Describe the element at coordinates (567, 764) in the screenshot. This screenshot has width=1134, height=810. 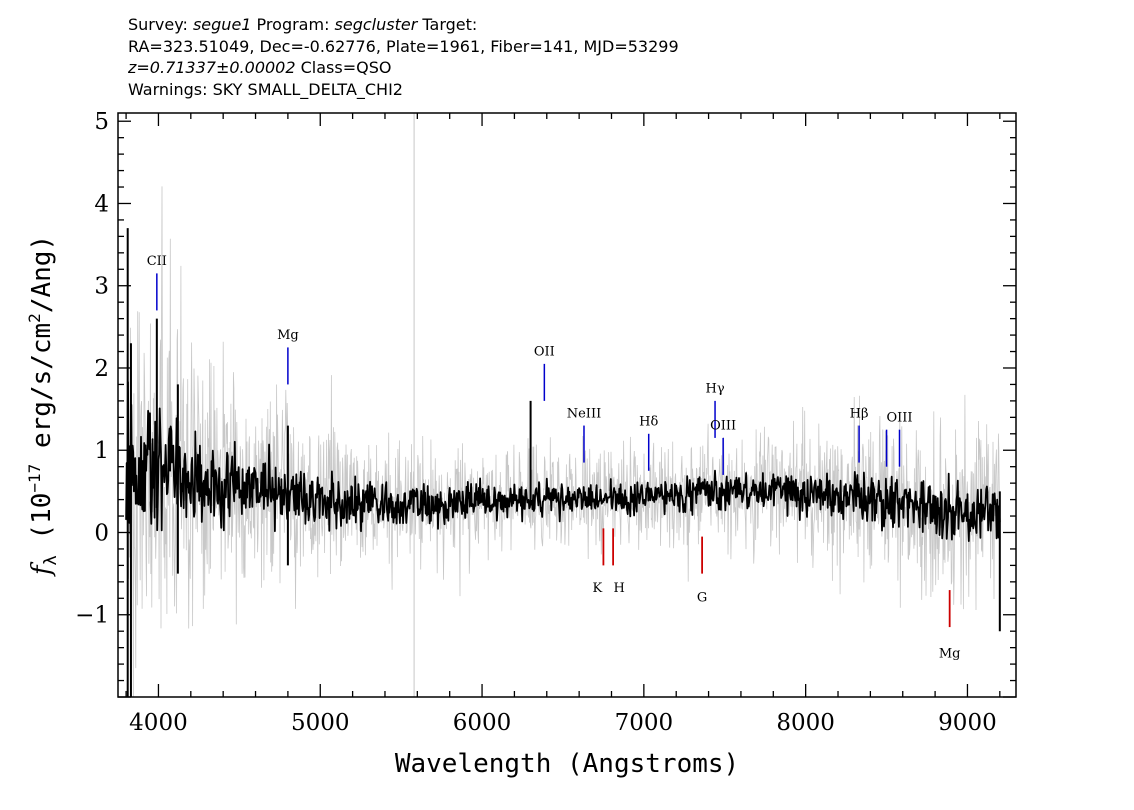
I see `x-axis-title: Wavelength (Angstroms)` at that location.